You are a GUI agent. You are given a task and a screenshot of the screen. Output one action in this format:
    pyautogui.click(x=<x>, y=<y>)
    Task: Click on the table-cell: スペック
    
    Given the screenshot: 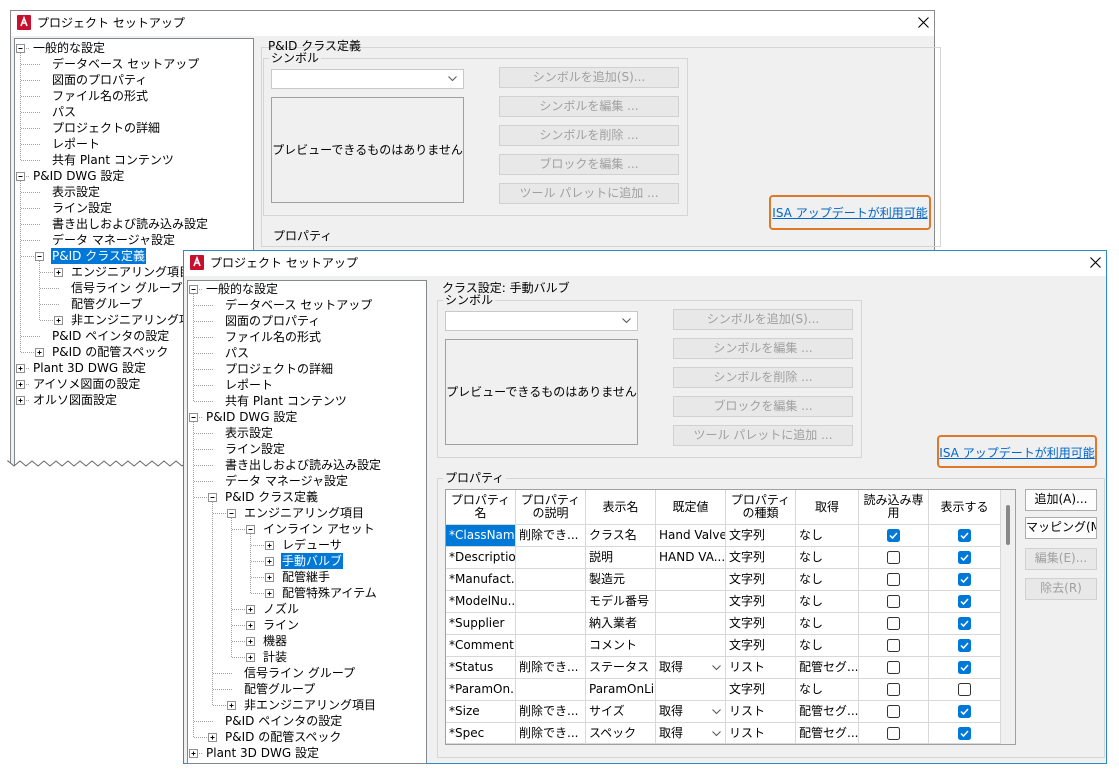 What is the action you would take?
    pyautogui.click(x=621, y=733)
    